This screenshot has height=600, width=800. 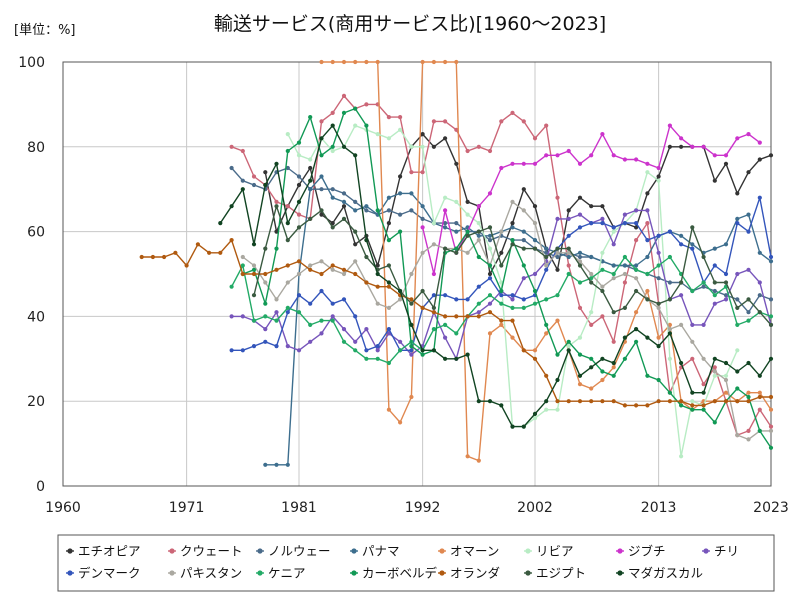 I want to click on legend-item: ノルウェー, so click(x=293, y=551).